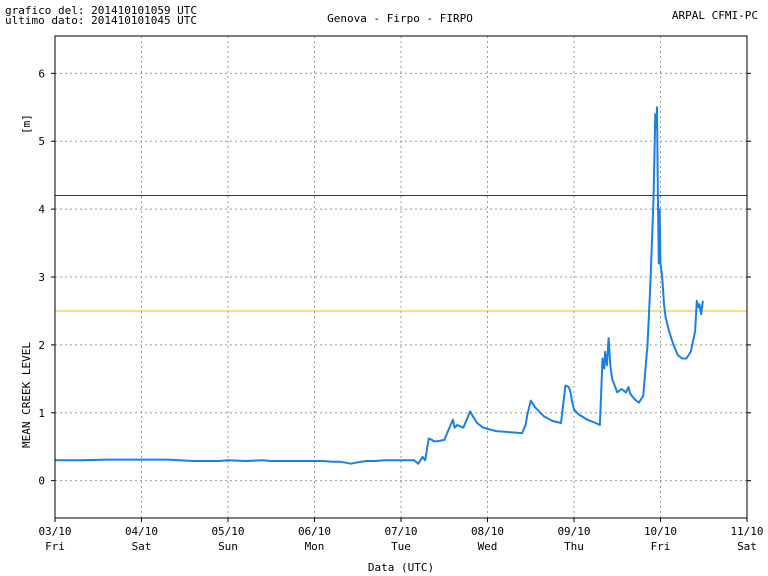 The height and width of the screenshot is (576, 768). Describe the element at coordinates (141, 531) in the screenshot. I see `x-tick-date-label: 04/10` at that location.